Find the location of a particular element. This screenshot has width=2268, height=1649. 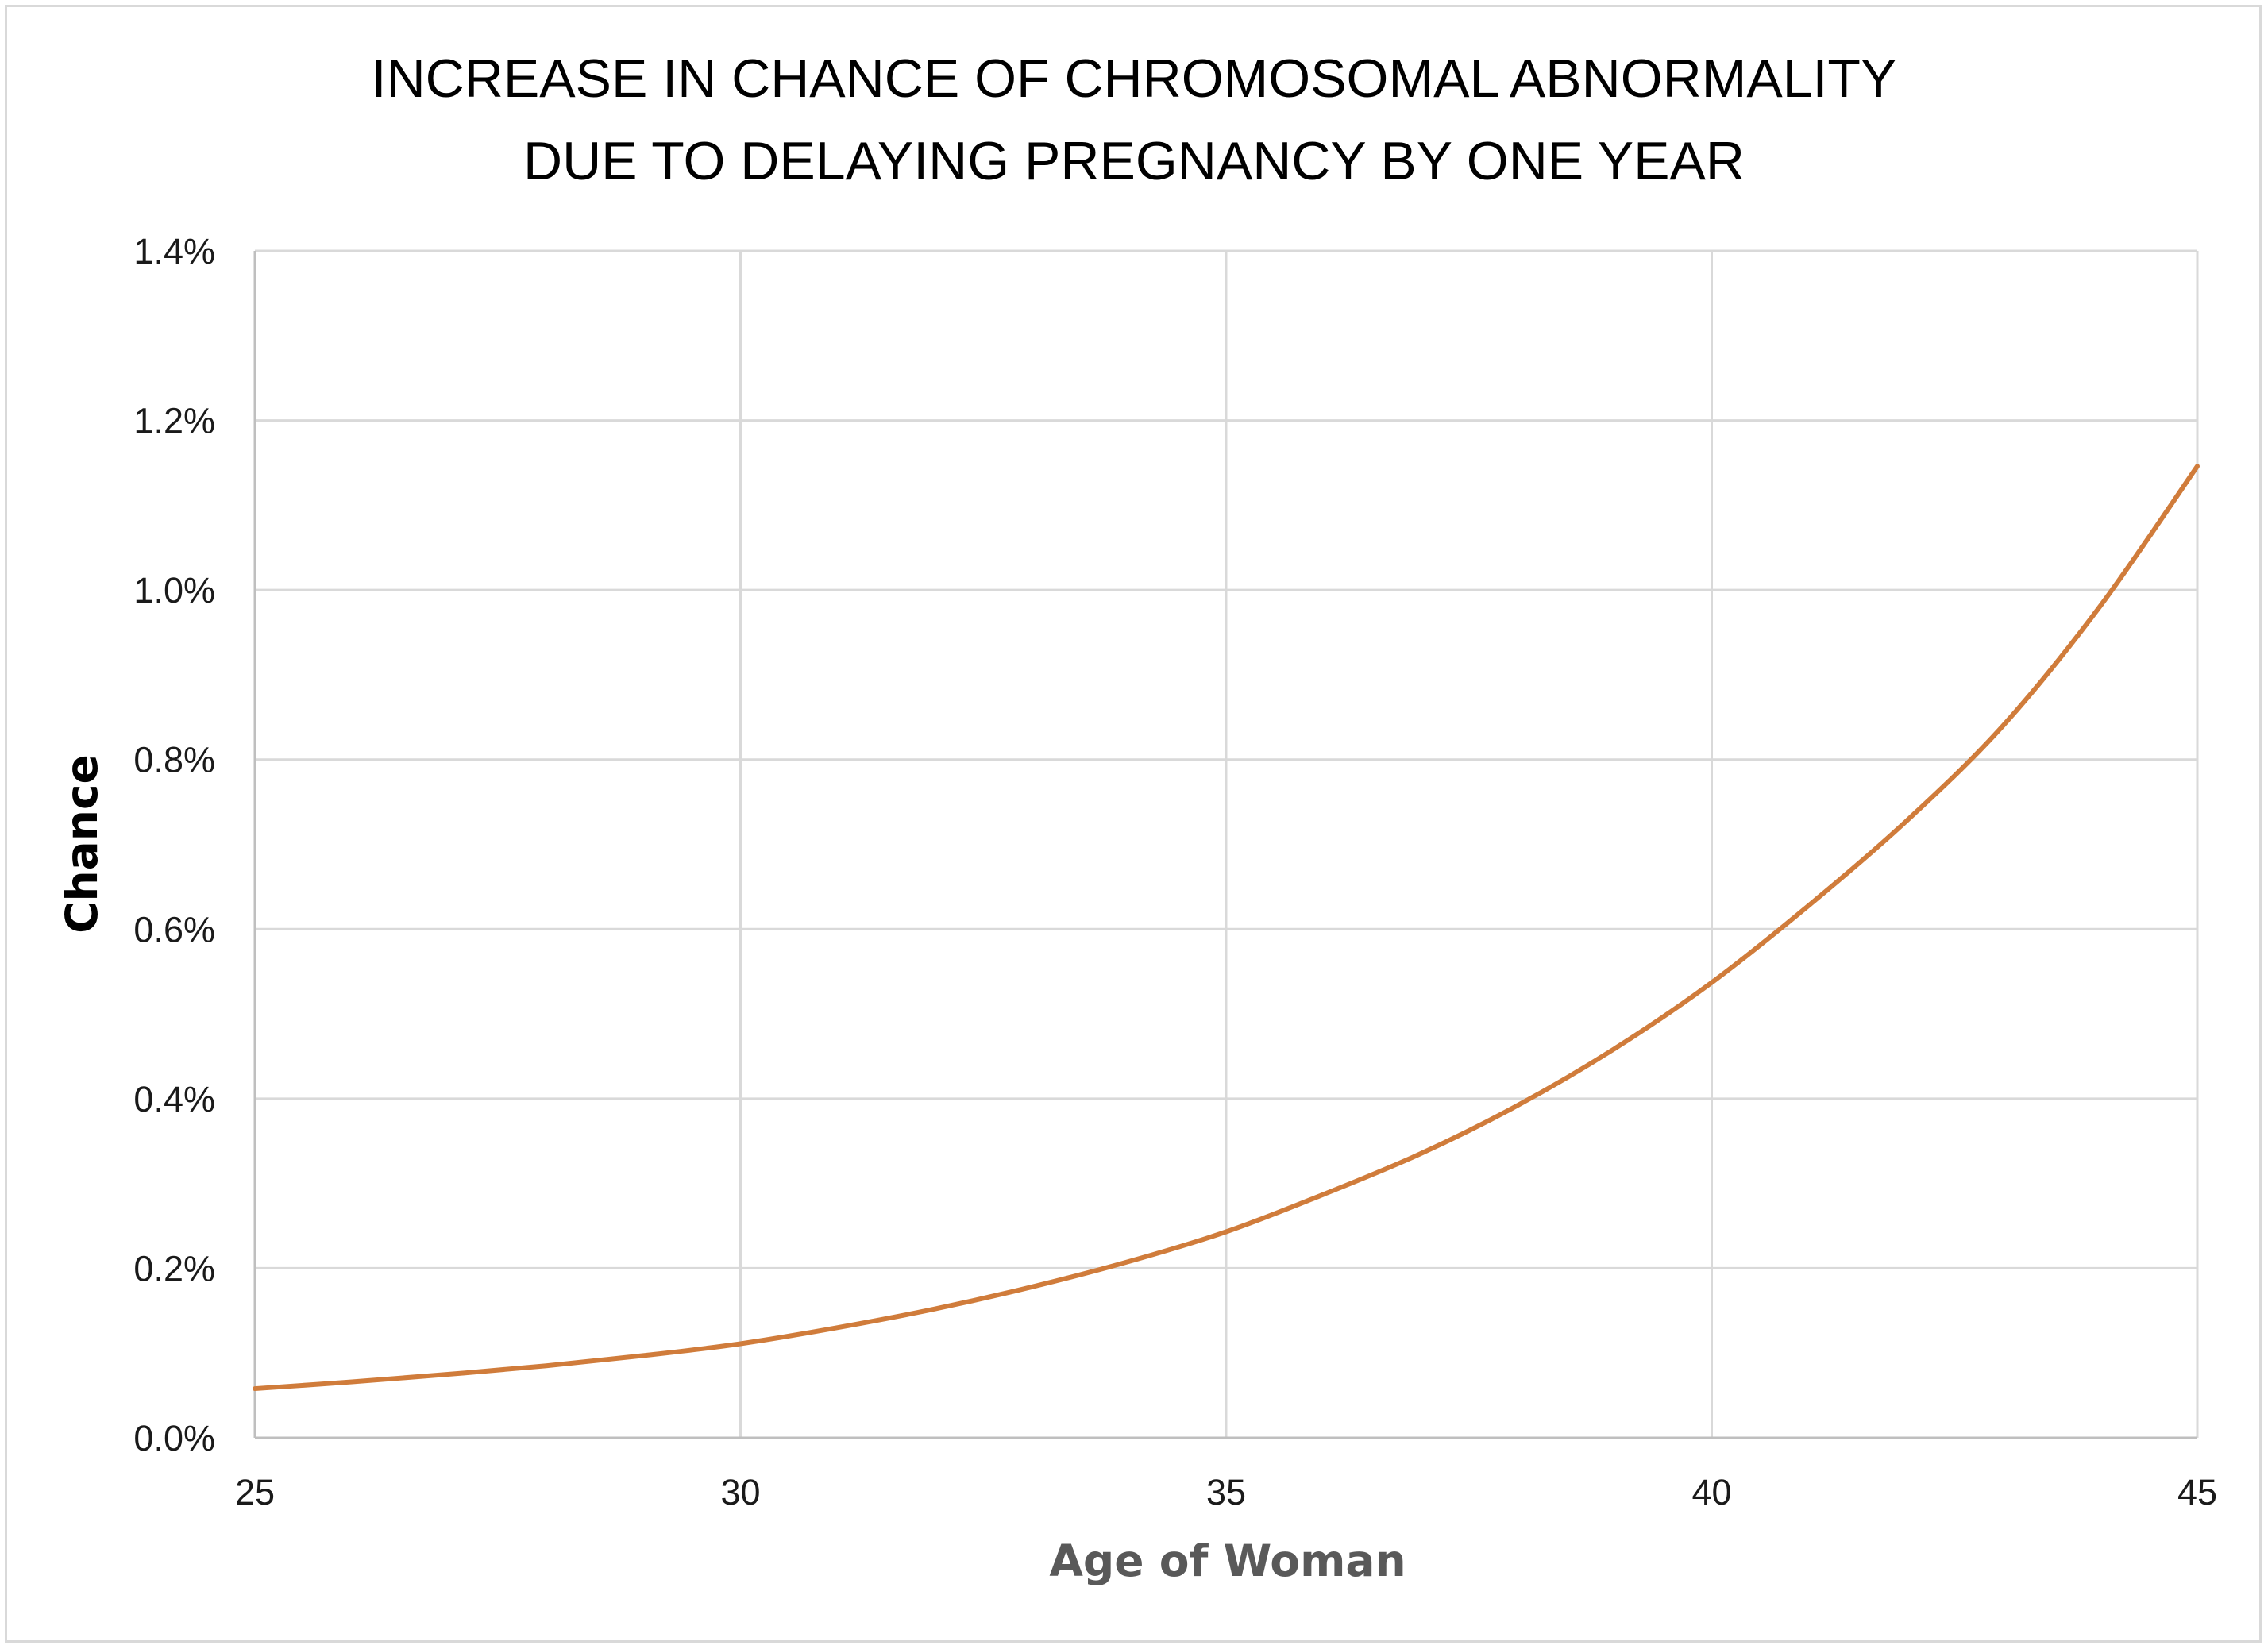

y-tick-label: 0.0% is located at coordinates (174, 1438).